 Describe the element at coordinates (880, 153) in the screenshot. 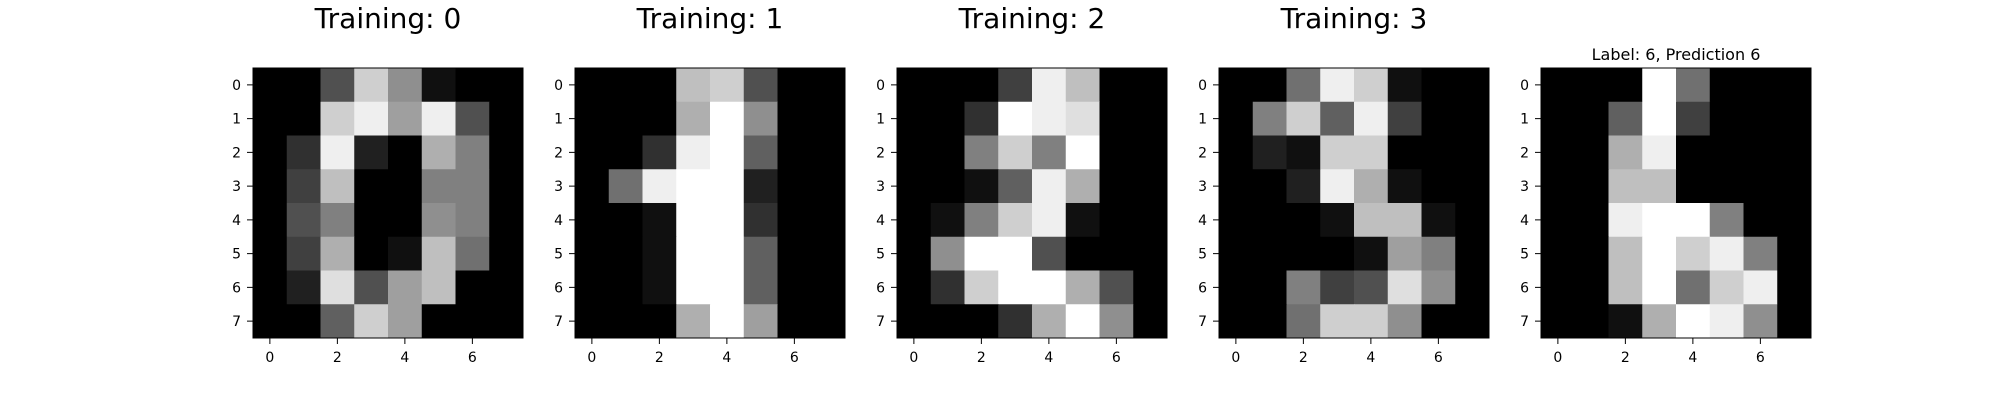

I see `y-tick-label: 2` at that location.